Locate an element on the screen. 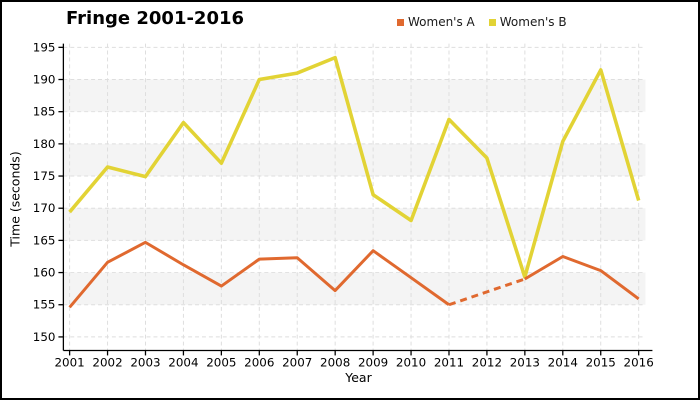 Image resolution: width=700 pixels, height=400 pixels. x-tick-label: 2014 is located at coordinates (563, 362).